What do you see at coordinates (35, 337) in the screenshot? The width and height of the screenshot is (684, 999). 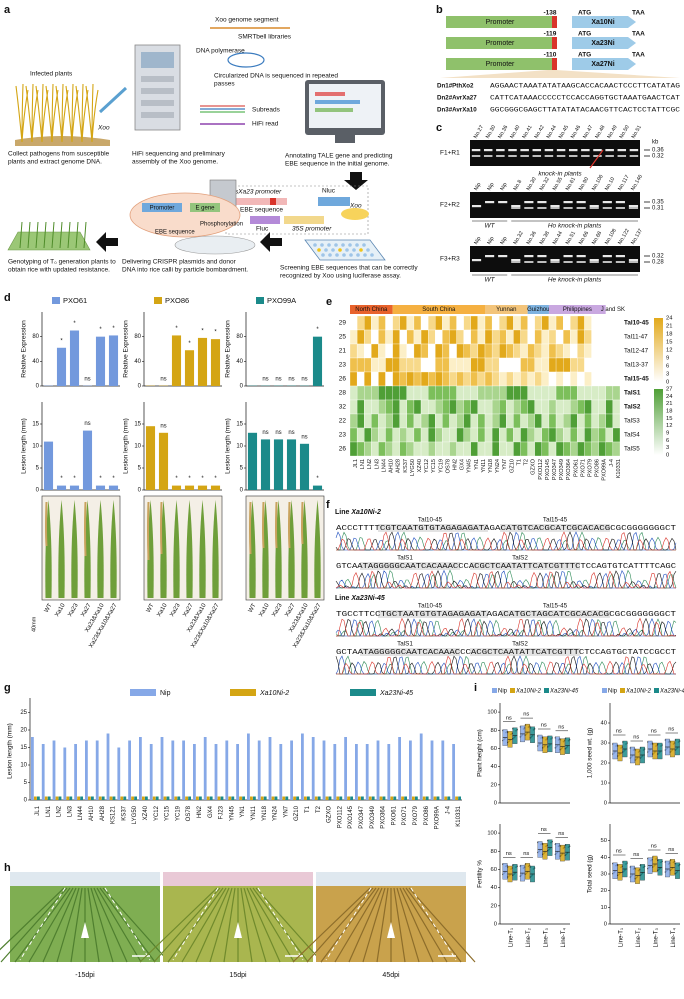 I see `y-tick-label: 80` at bounding box center [35, 337].